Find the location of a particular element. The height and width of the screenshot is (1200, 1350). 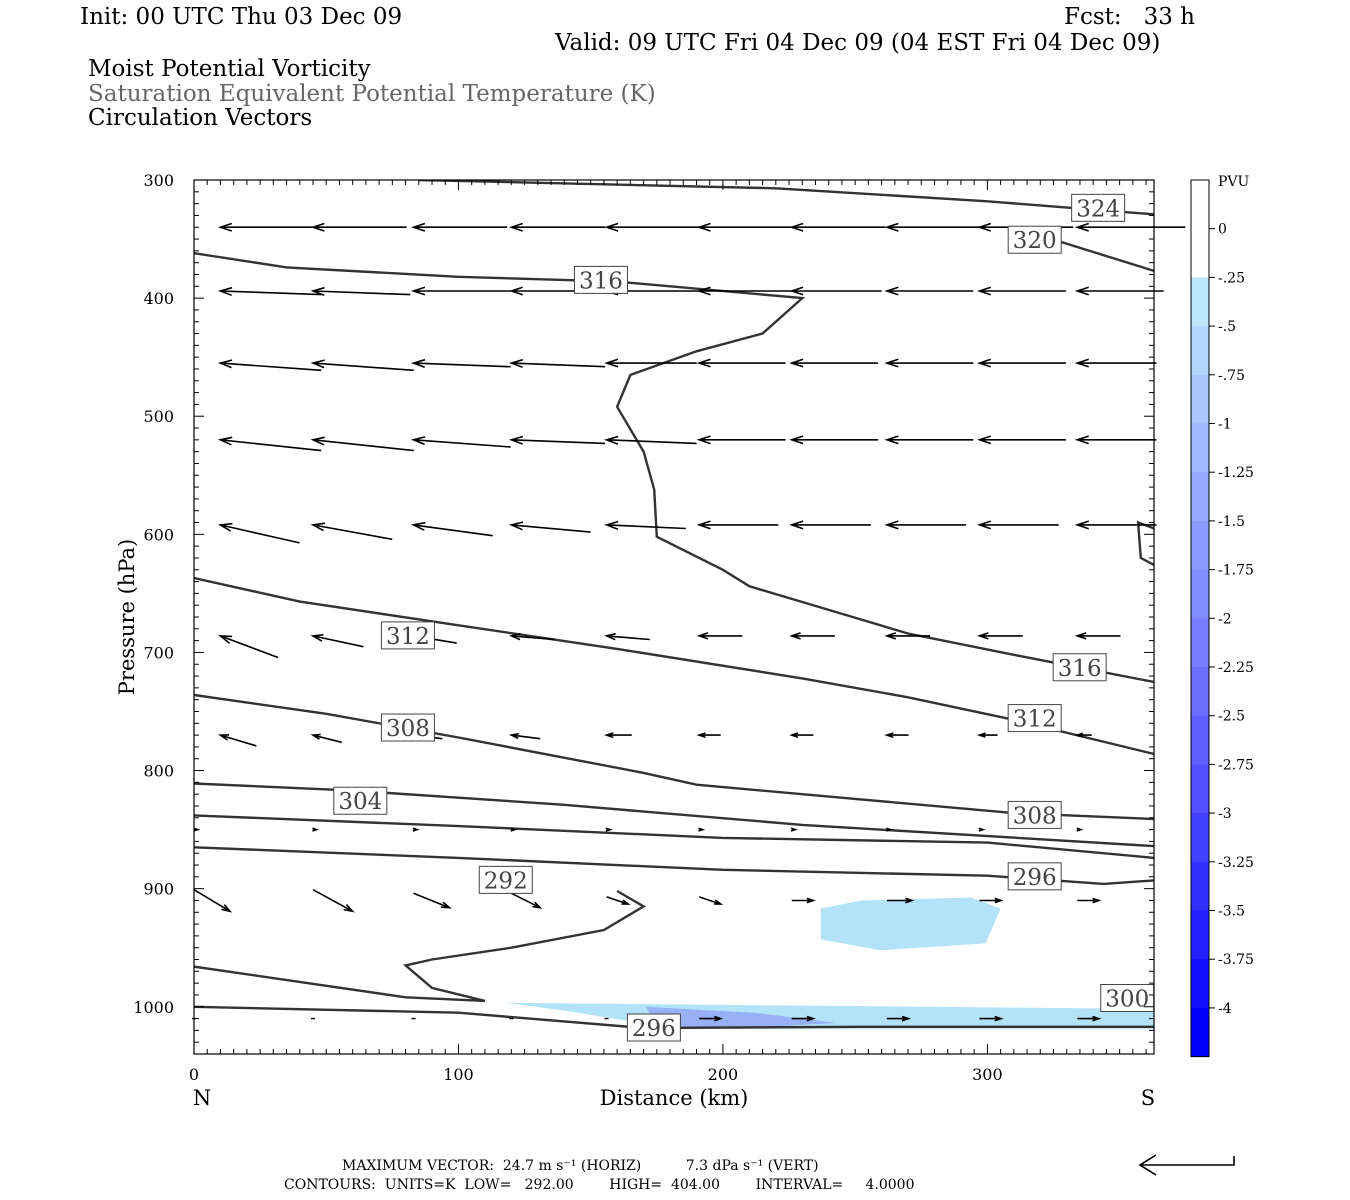

contour-label-text: 308 is located at coordinates (408, 729).